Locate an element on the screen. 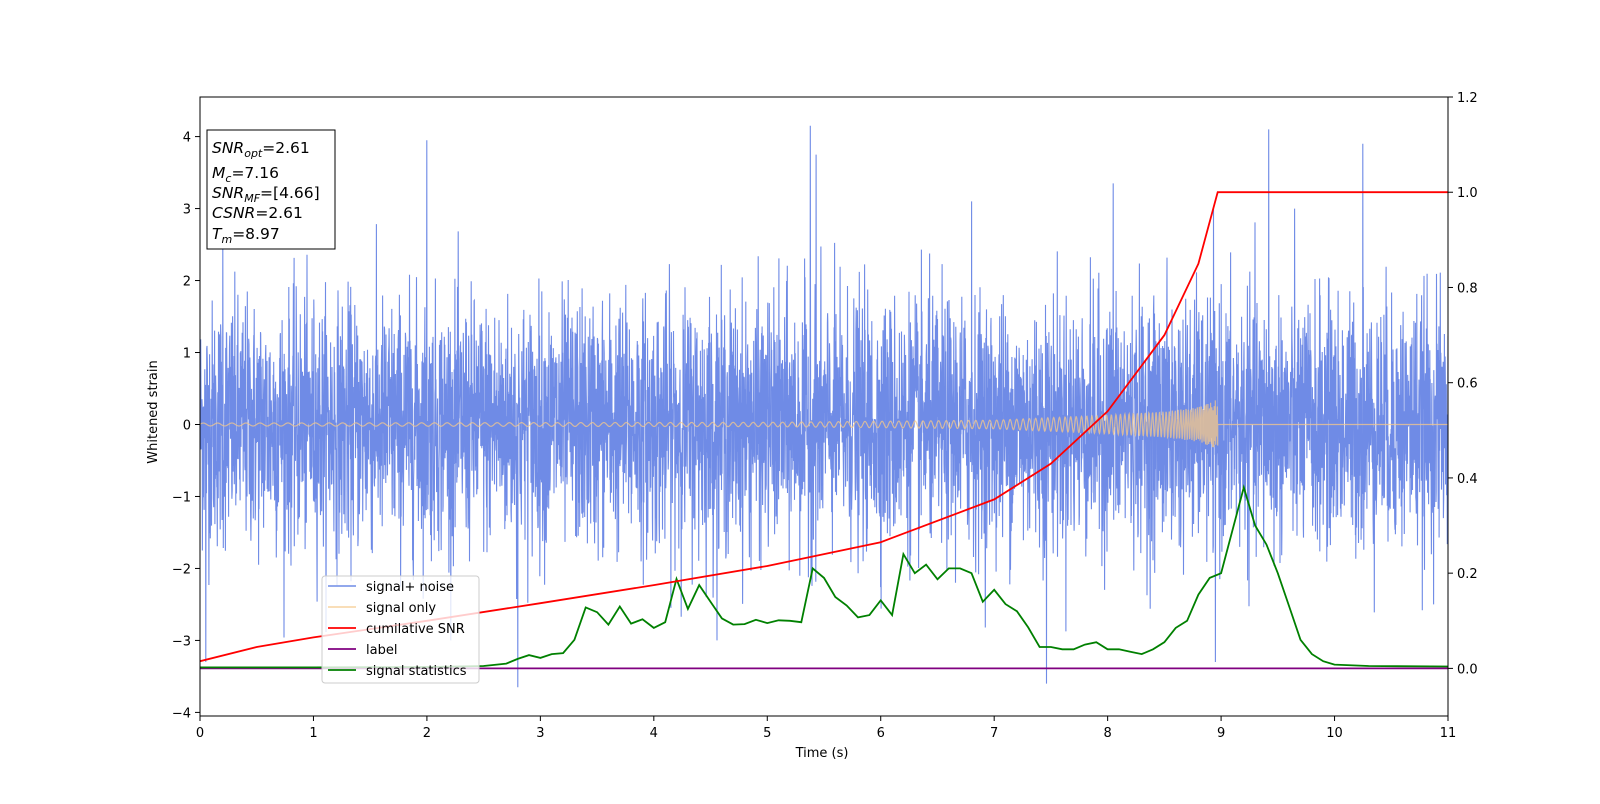 The image size is (1600, 804). legend-label: label is located at coordinates (381, 650).